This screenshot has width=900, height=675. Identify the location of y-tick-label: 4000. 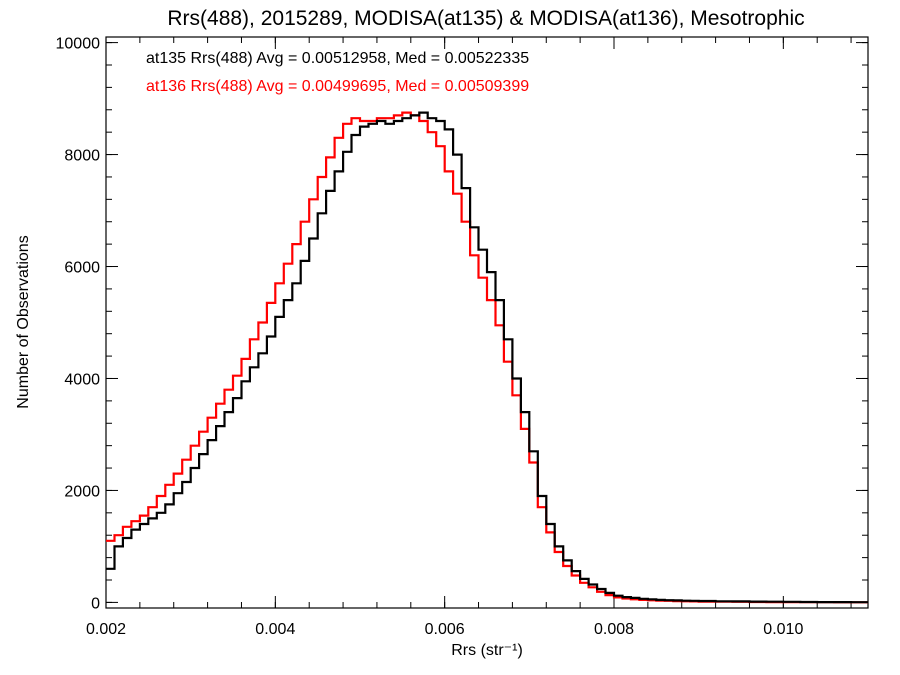
(82, 379).